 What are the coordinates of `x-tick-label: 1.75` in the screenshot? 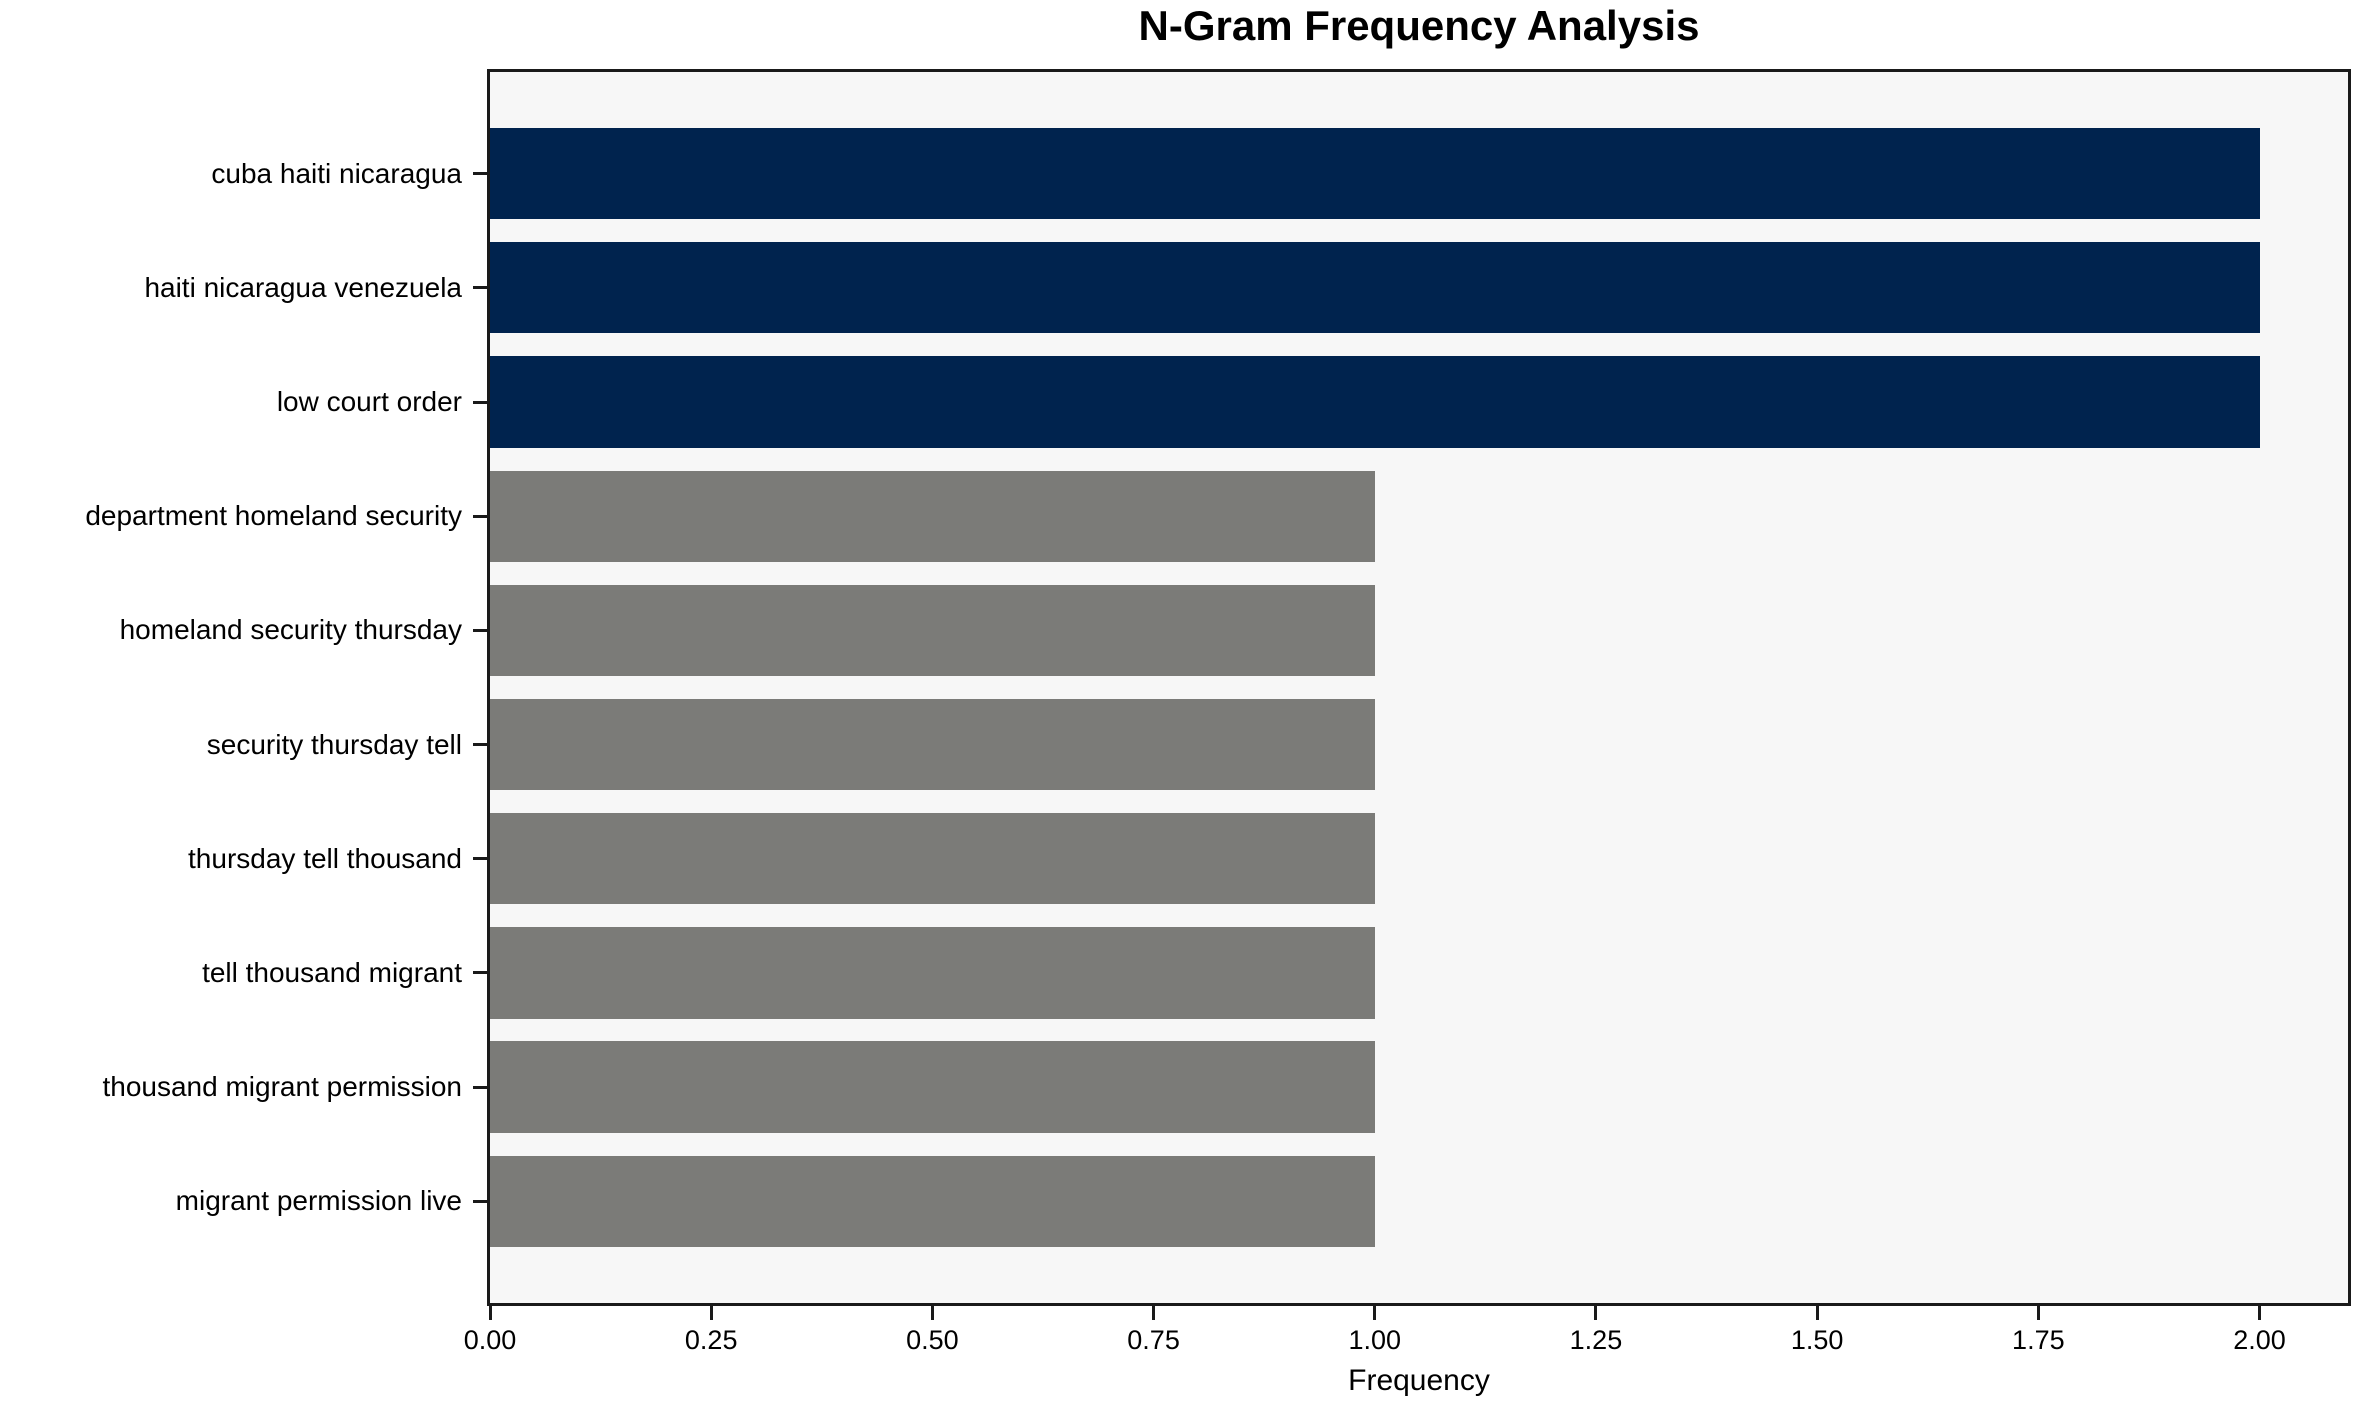 It's located at (2038, 1340).